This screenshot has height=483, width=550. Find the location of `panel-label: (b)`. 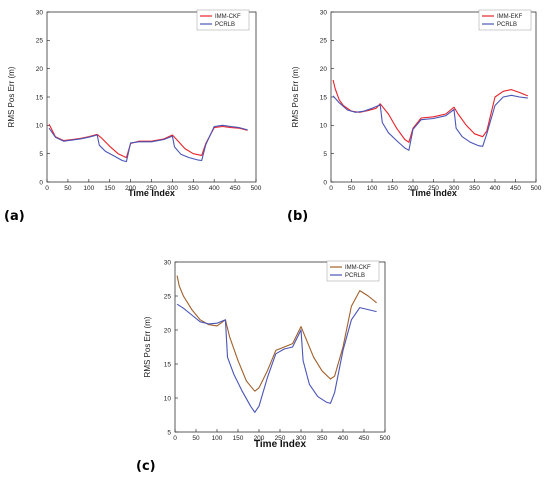

panel-label: (b) is located at coordinates (297, 216).